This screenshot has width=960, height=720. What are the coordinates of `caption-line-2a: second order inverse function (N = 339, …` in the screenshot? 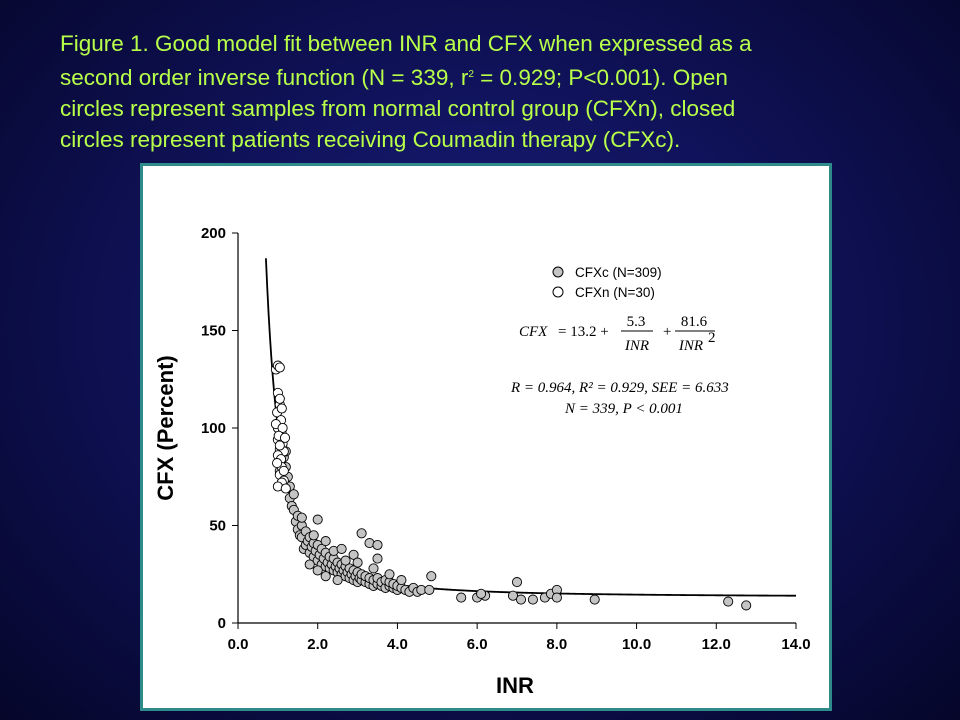 It's located at (264, 77).